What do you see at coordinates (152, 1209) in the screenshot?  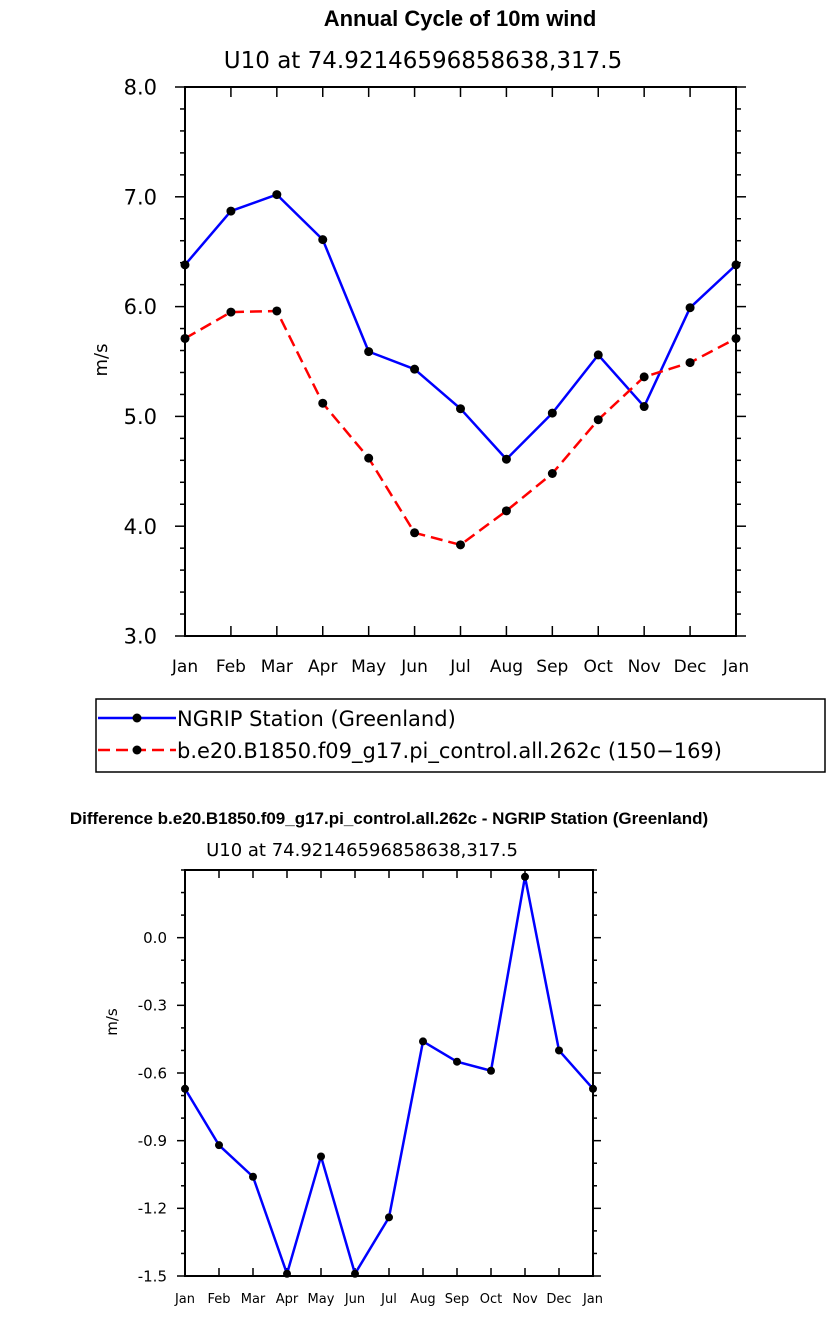 I see `y-tick-label: -1.2` at bounding box center [152, 1209].